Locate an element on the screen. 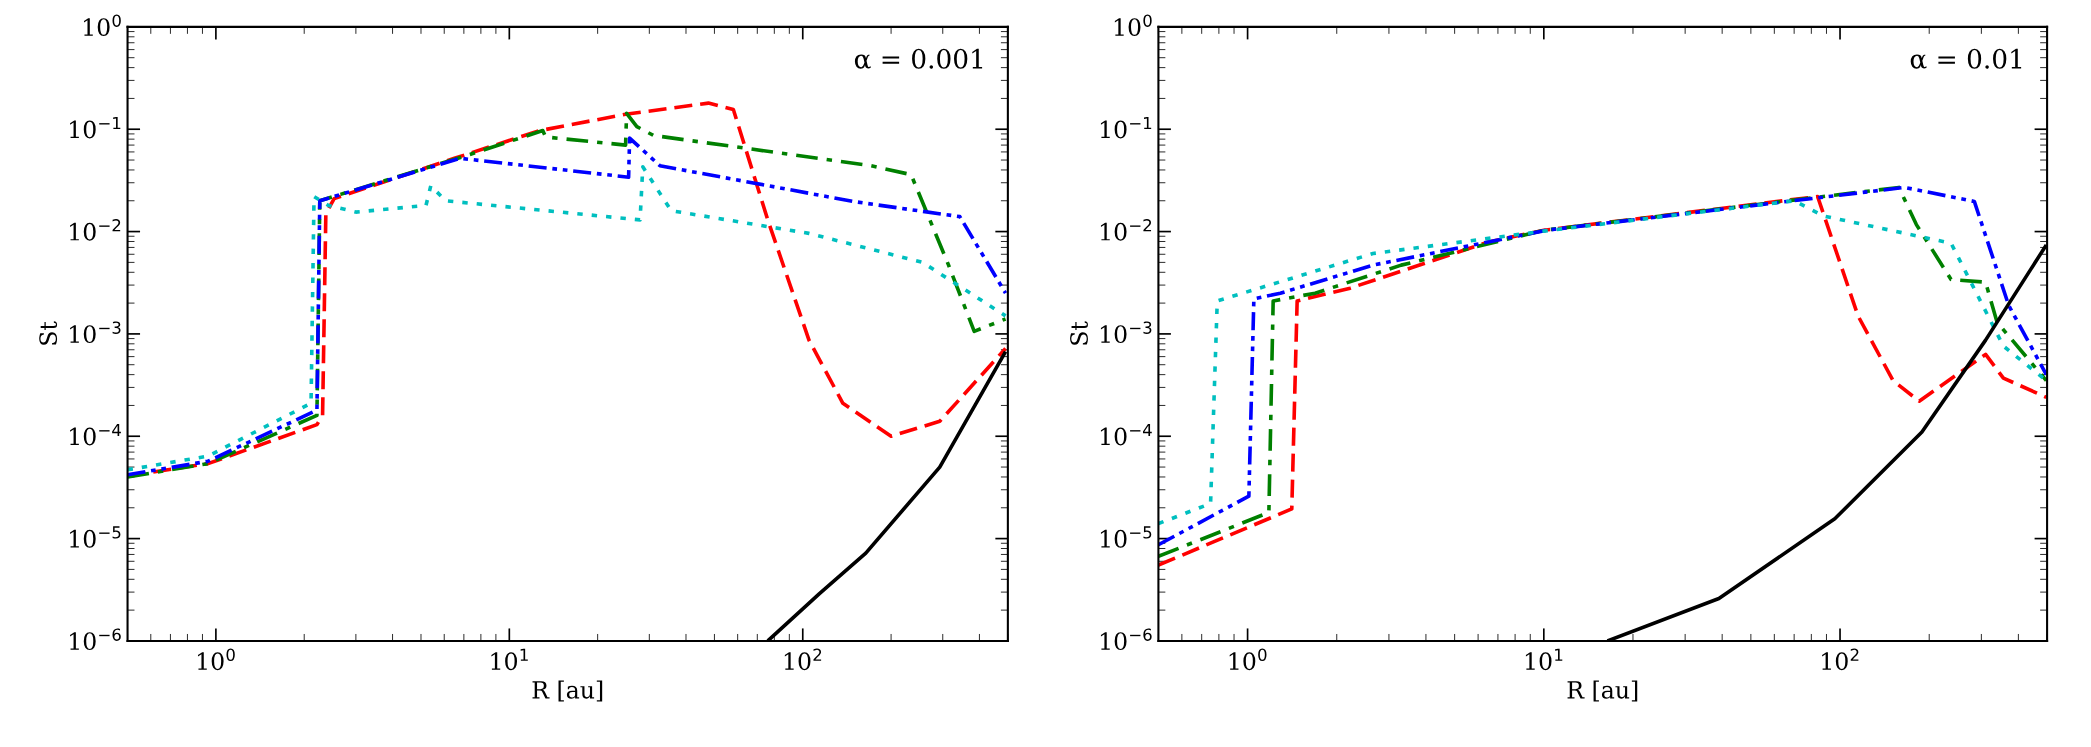  annotation: α = 0.01 is located at coordinates (1966, 58).